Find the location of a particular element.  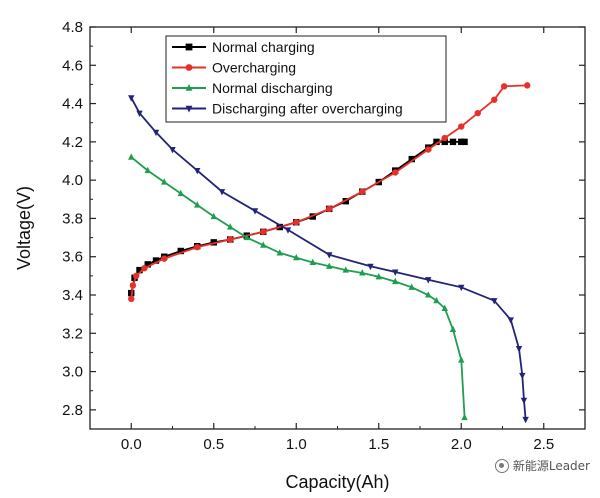

legend-label: Overcharging is located at coordinates (254, 68).